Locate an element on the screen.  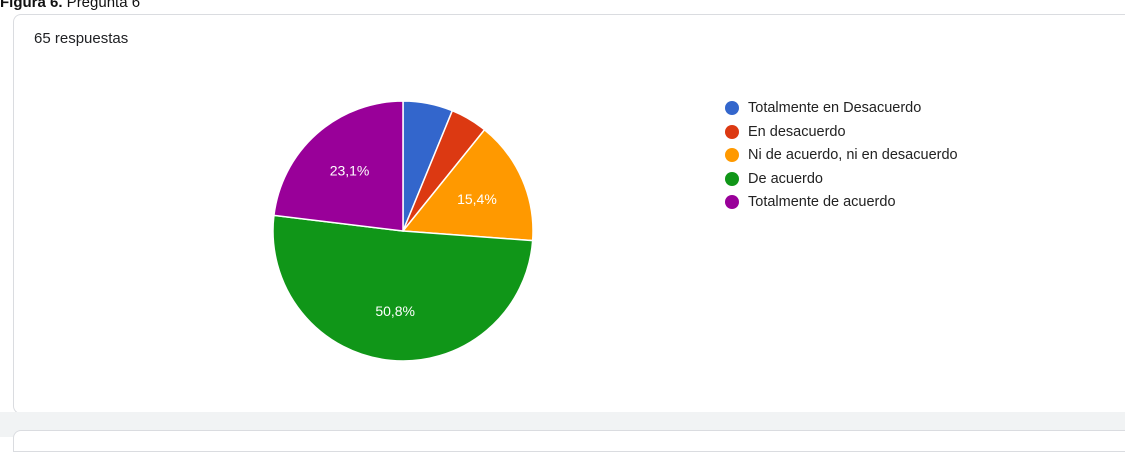
legend-item: Totalmente de acuerdo is located at coordinates (841, 202).